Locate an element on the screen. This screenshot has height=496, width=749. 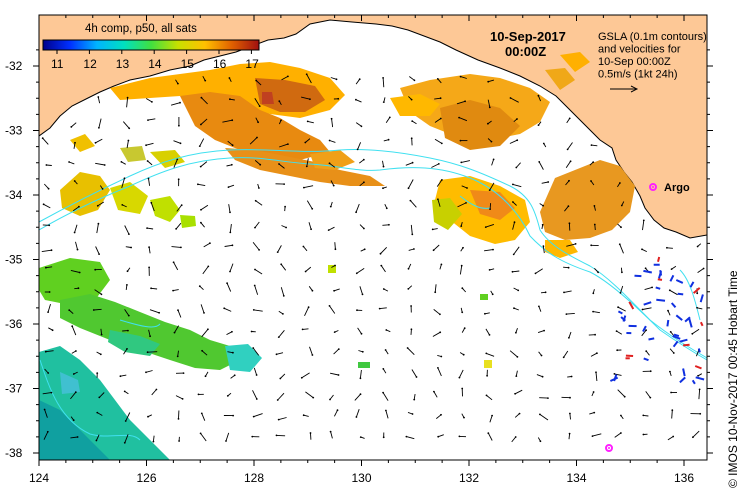
colorbar-ticks is located at coordinates (154, 52).